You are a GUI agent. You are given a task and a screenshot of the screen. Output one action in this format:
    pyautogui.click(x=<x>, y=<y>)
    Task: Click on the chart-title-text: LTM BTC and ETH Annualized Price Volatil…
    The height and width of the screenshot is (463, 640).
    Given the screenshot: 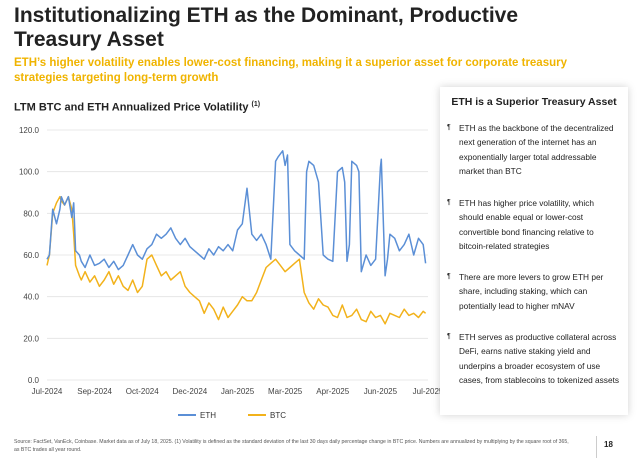 What is the action you would take?
    pyautogui.click(x=131, y=107)
    